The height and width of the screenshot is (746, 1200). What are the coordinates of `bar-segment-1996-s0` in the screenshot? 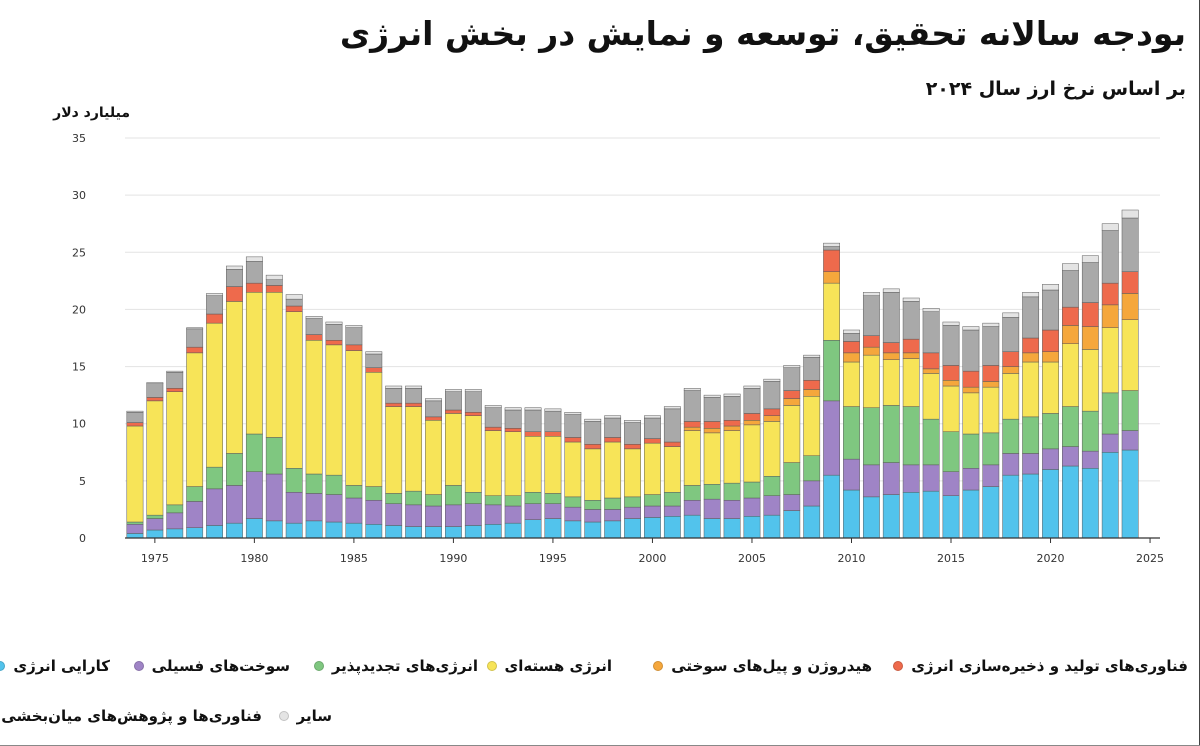 It's located at (573, 529).